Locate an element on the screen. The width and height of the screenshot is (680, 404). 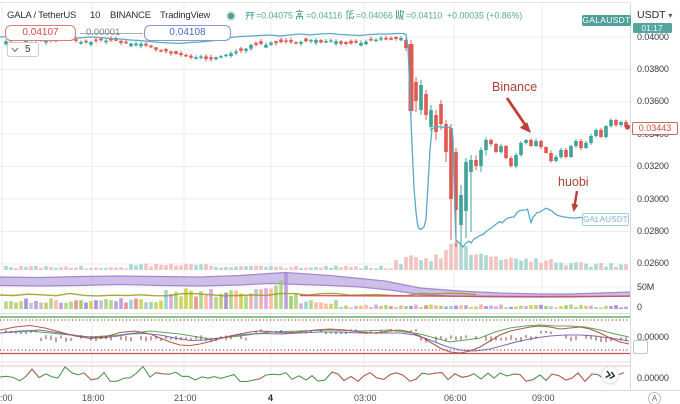
svg-text: =0.04116 is located at coordinates (324, 16).